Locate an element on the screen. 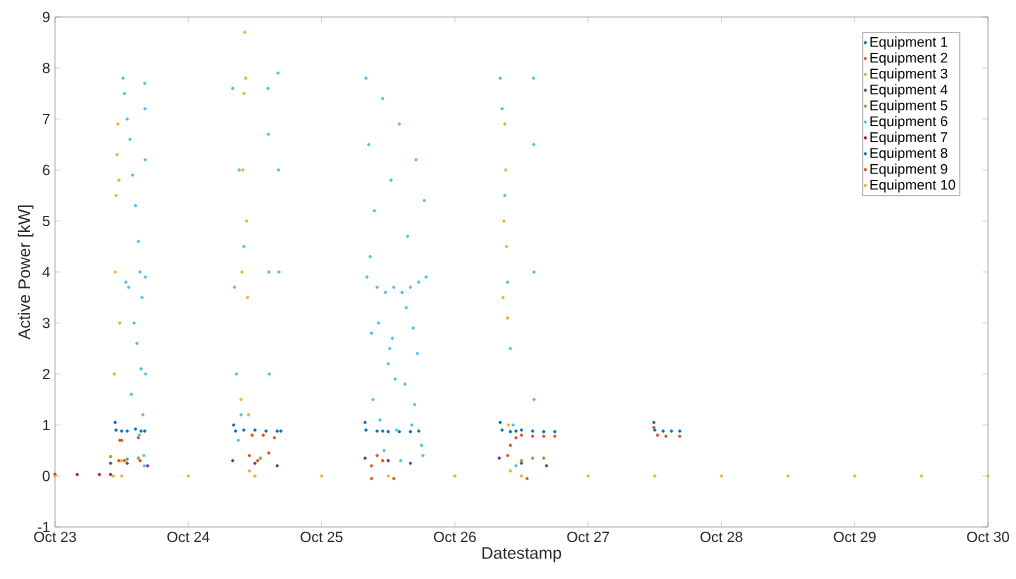 The image size is (1016, 579). x-tick-label: Oct 23 is located at coordinates (55, 537).